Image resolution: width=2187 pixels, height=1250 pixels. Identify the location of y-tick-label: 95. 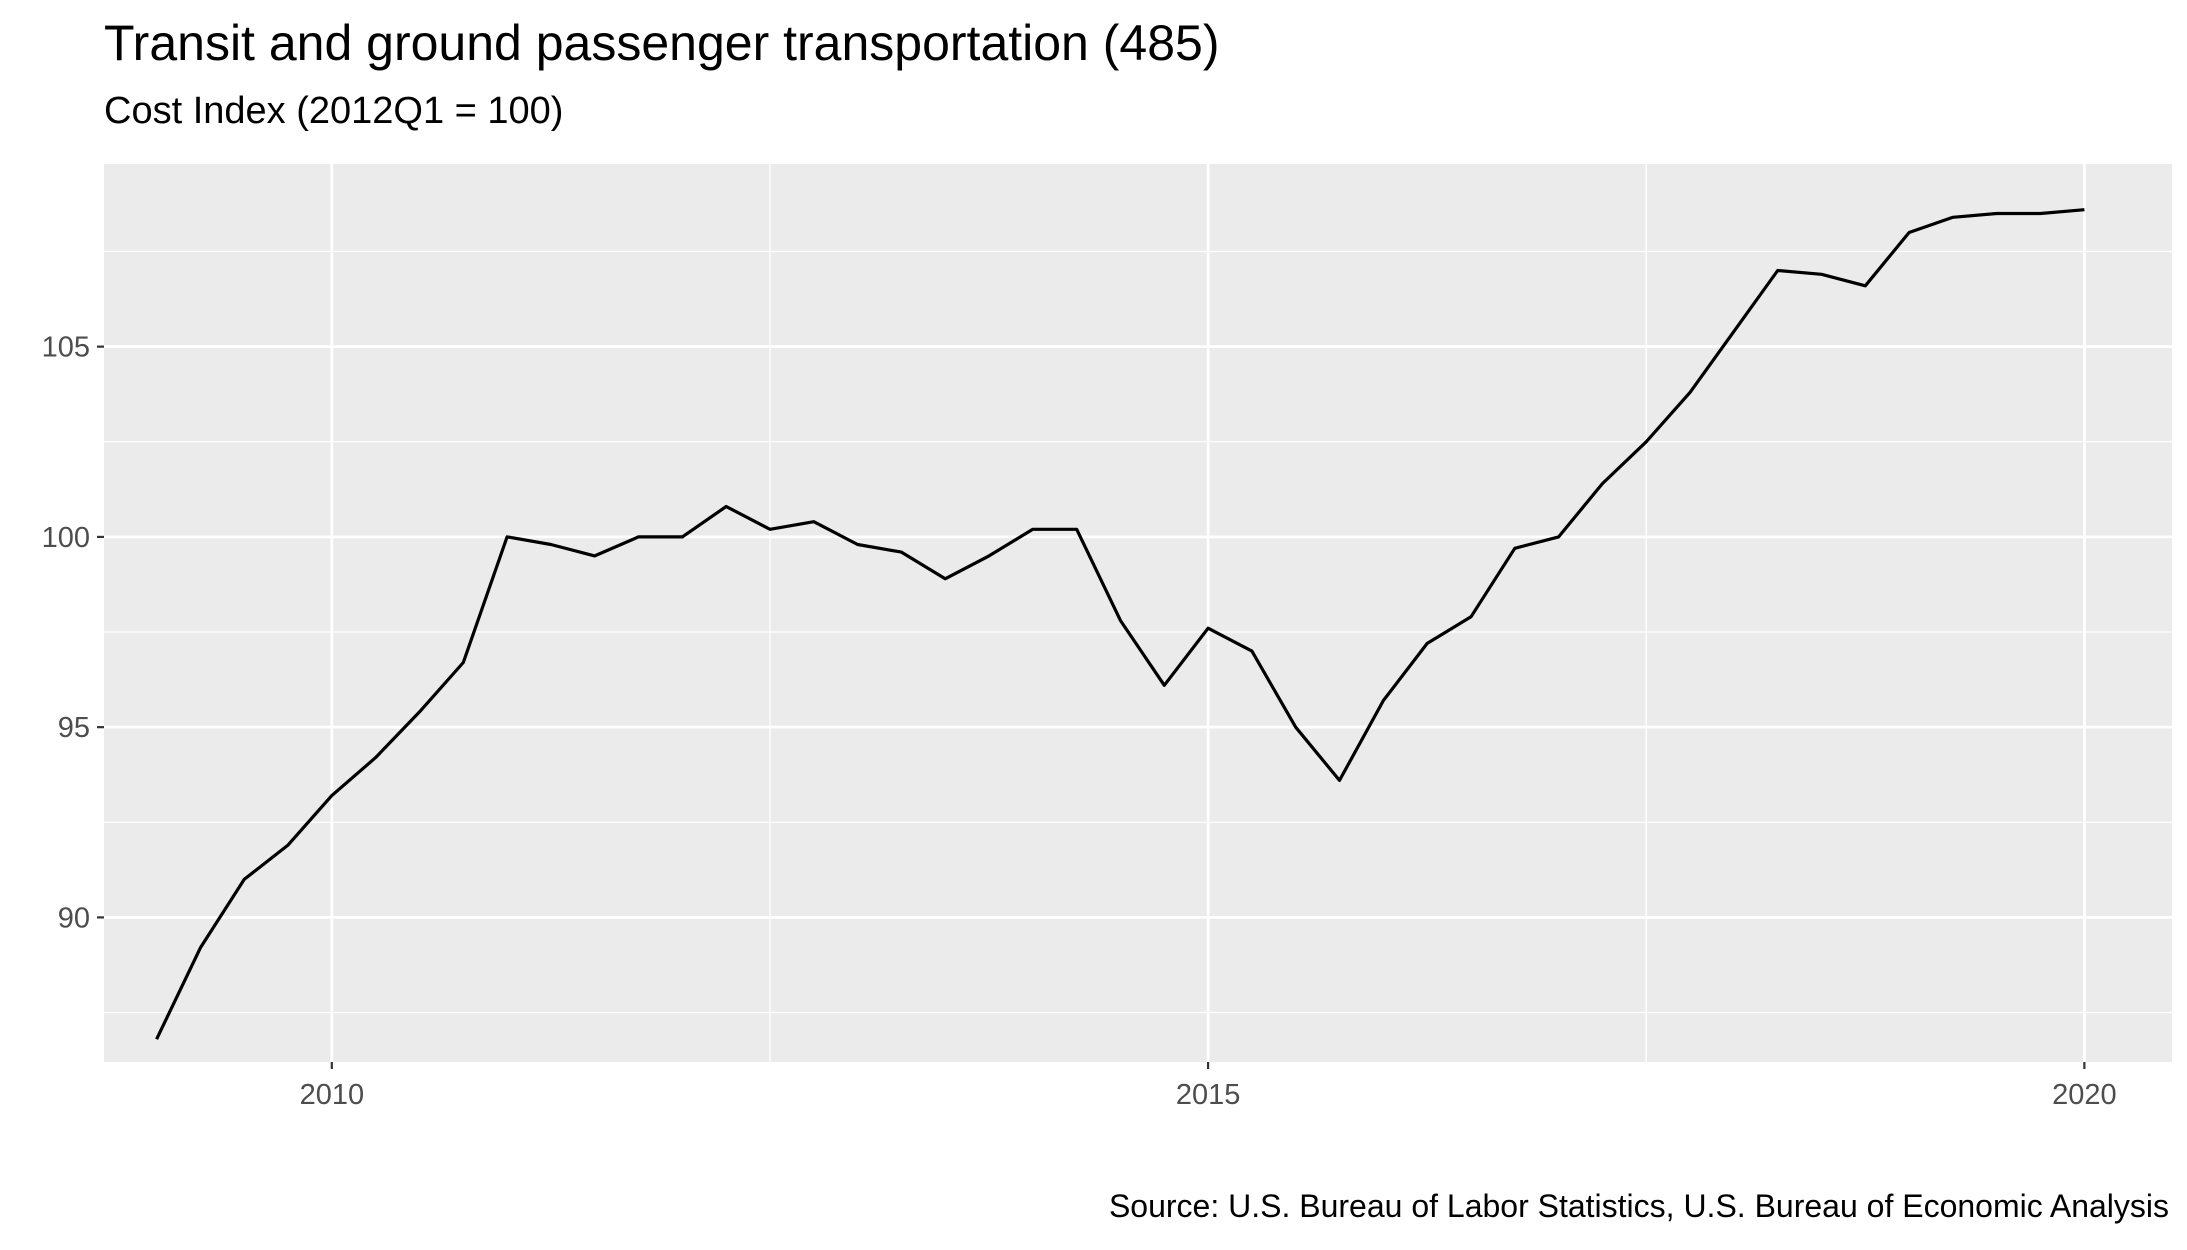
(74, 728).